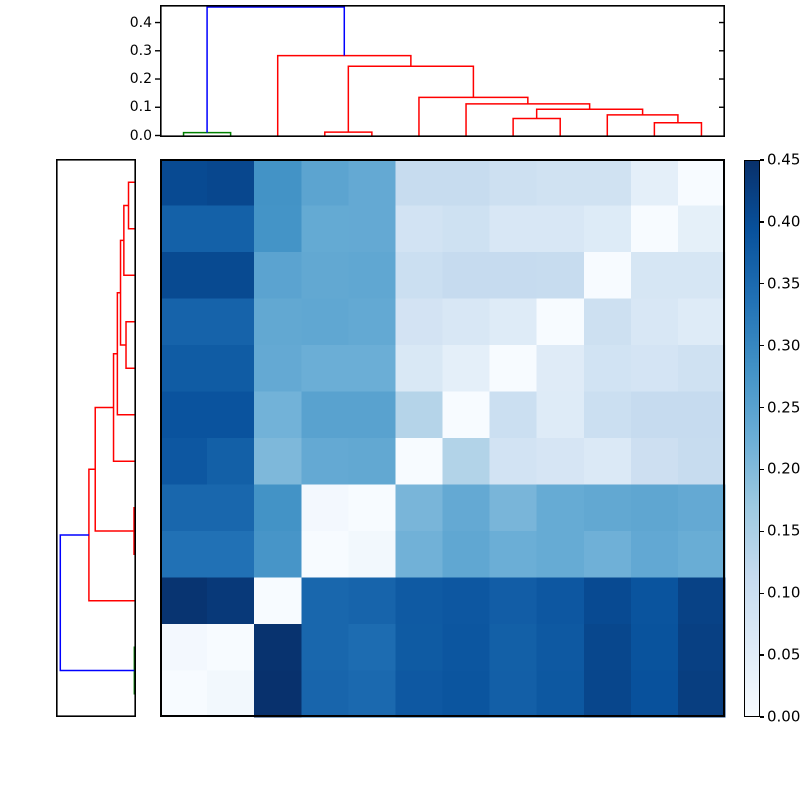 Image resolution: width=800 pixels, height=800 pixels. Describe the element at coordinates (783, 592) in the screenshot. I see `colorbar-tick-label: 0.10` at that location.